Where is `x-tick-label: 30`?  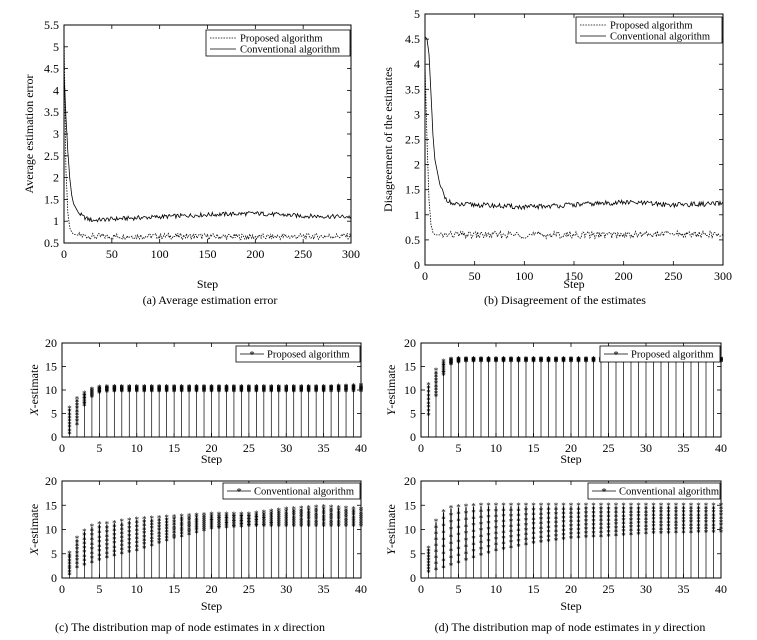 x-tick-label: 30 is located at coordinates (286, 448).